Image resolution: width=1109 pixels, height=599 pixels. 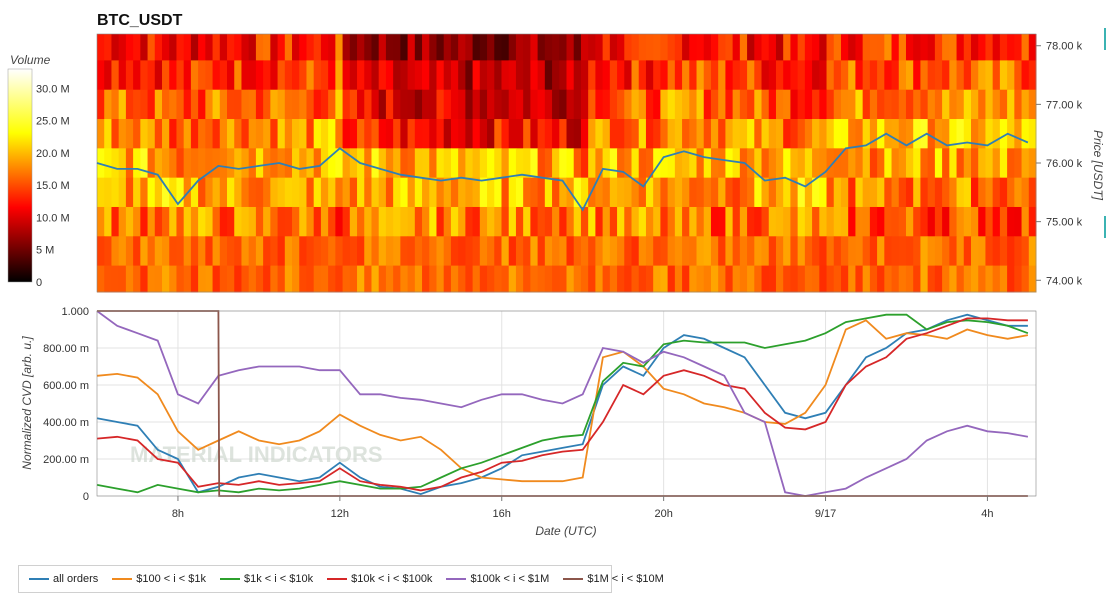 I want to click on cvd-y-tick-label: 200.00 m, so click(x=66, y=460).